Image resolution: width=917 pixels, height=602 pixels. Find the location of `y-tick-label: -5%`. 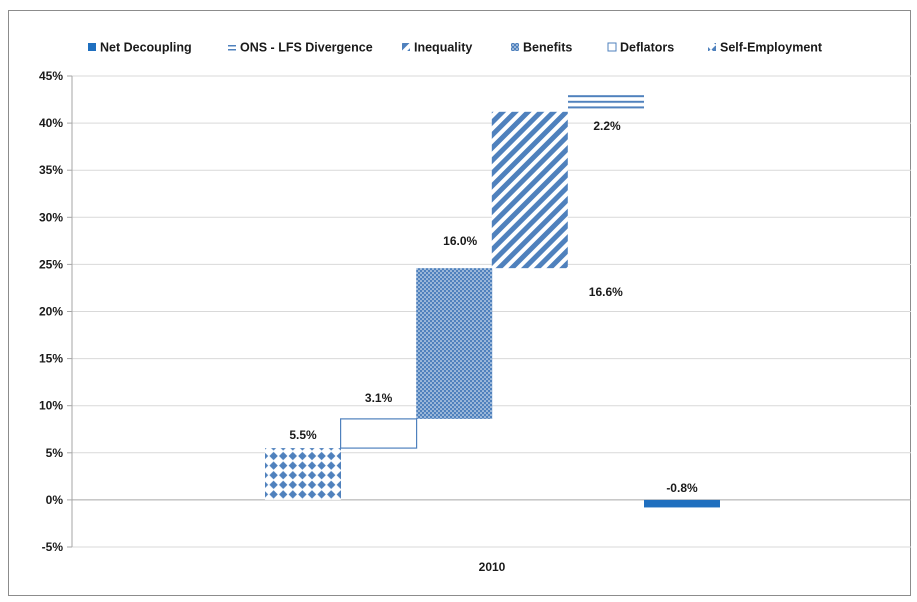

y-tick-label: -5% is located at coordinates (53, 547).